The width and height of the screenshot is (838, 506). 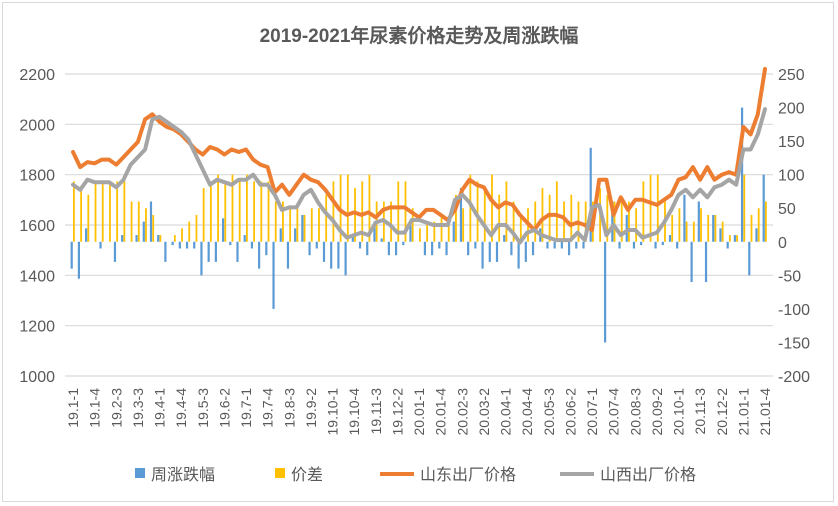 What do you see at coordinates (354, 412) in the screenshot?
I see `x-tick-label: 19.10-4` at bounding box center [354, 412].